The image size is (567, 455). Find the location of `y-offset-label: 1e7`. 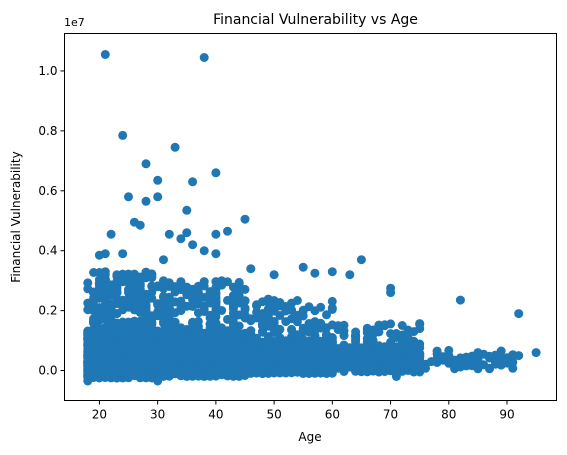

y-offset-label: 1e7 is located at coordinates (74, 22).